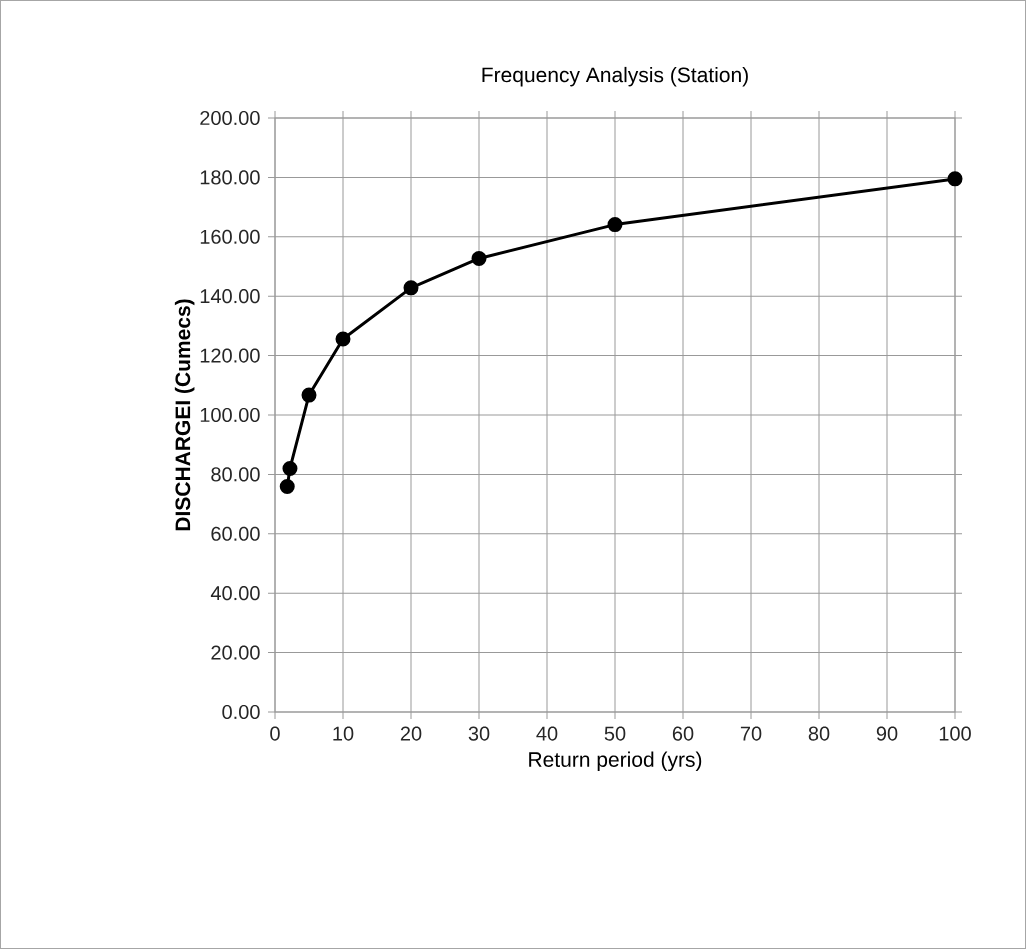 This screenshot has height=949, width=1026. I want to click on x-tick-label: 40, so click(547, 733).